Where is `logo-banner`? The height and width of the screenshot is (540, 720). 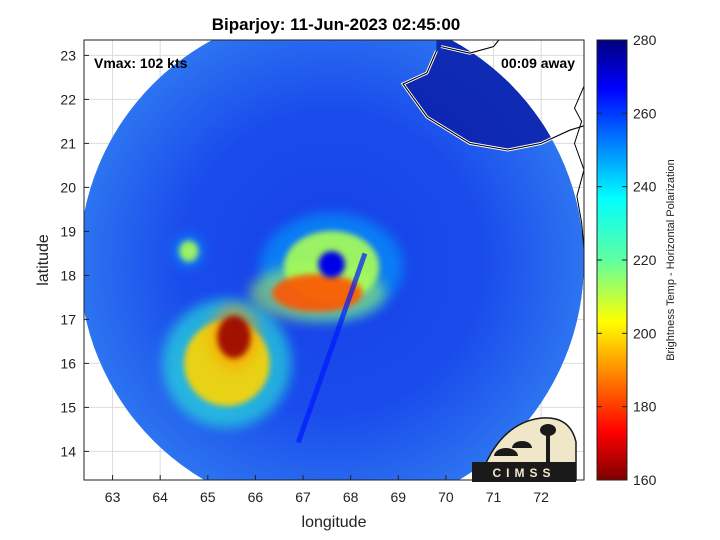
logo-banner is located at coordinates (524, 472).